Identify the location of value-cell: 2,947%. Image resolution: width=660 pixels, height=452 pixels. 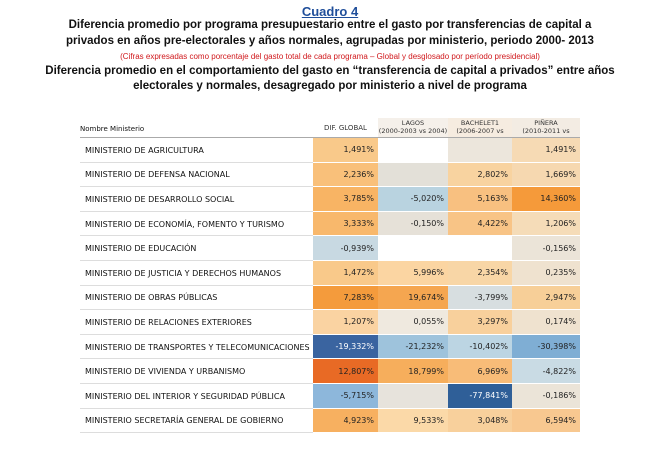
(546, 297).